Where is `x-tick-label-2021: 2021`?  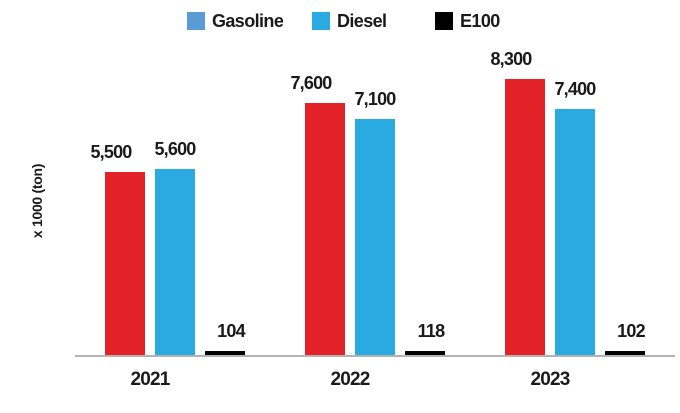 x-tick-label-2021: 2021 is located at coordinates (150, 379).